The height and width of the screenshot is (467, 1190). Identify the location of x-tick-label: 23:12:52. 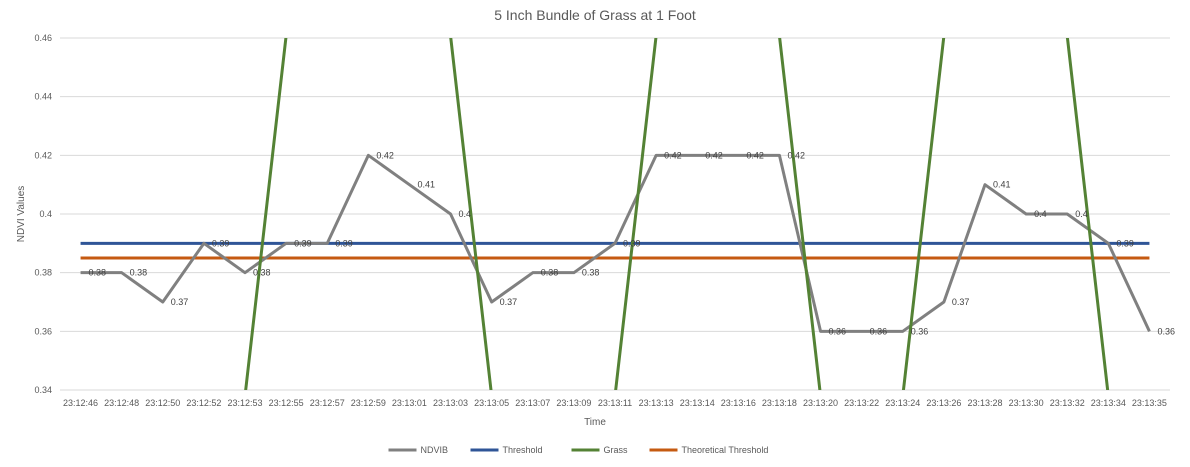
(203, 403).